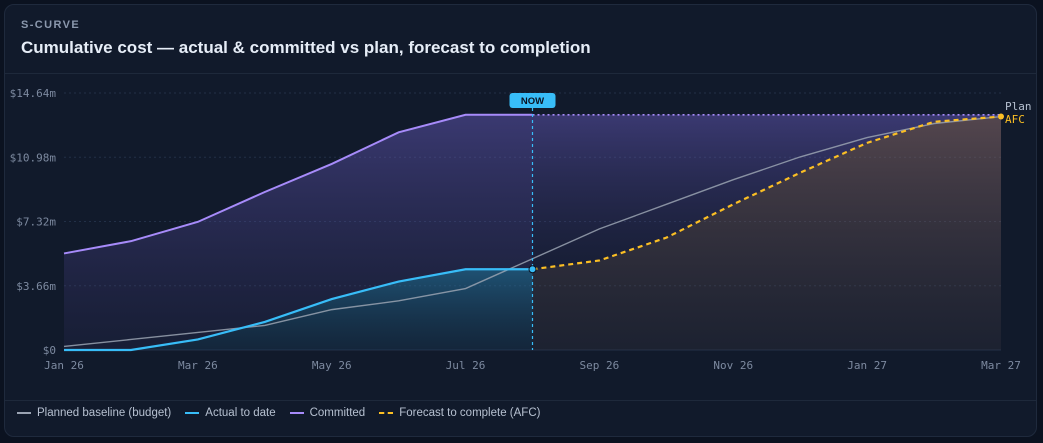 The height and width of the screenshot is (443, 1043). Describe the element at coordinates (51, 25) in the screenshot. I see `chart-eyebrow: S-CURVE` at that location.